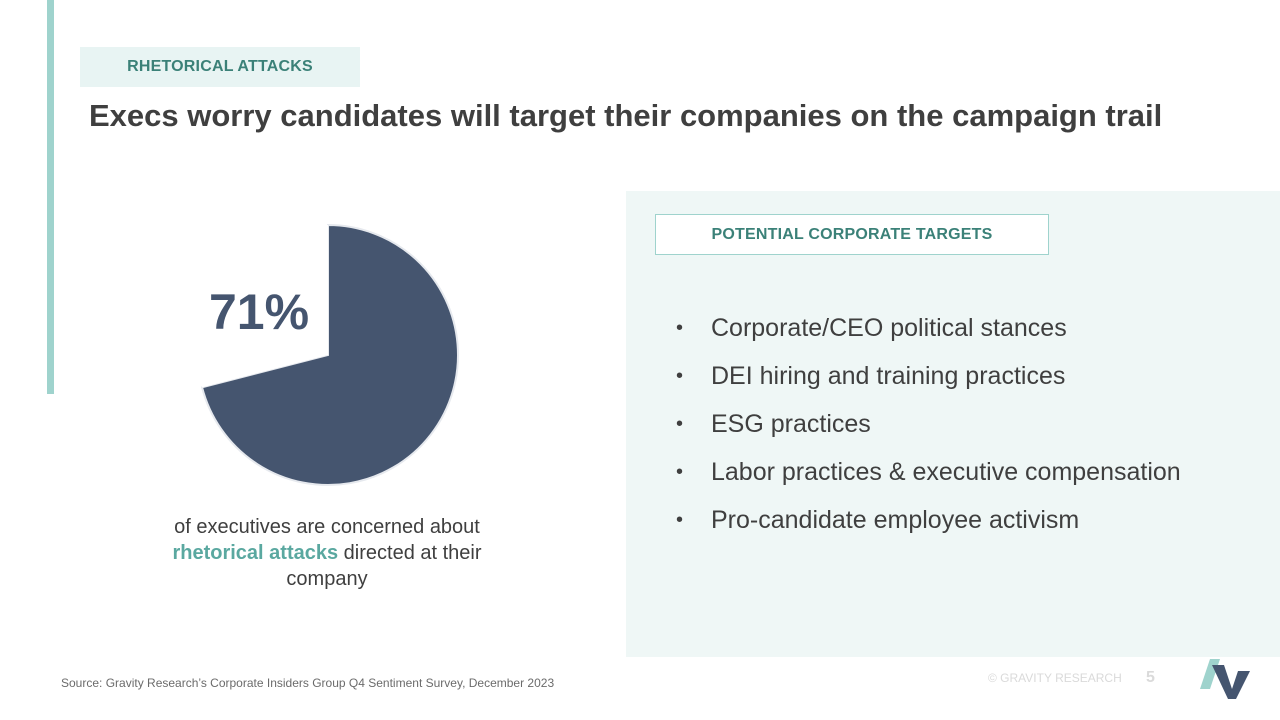  I want to click on accent-bar, so click(50, 197).